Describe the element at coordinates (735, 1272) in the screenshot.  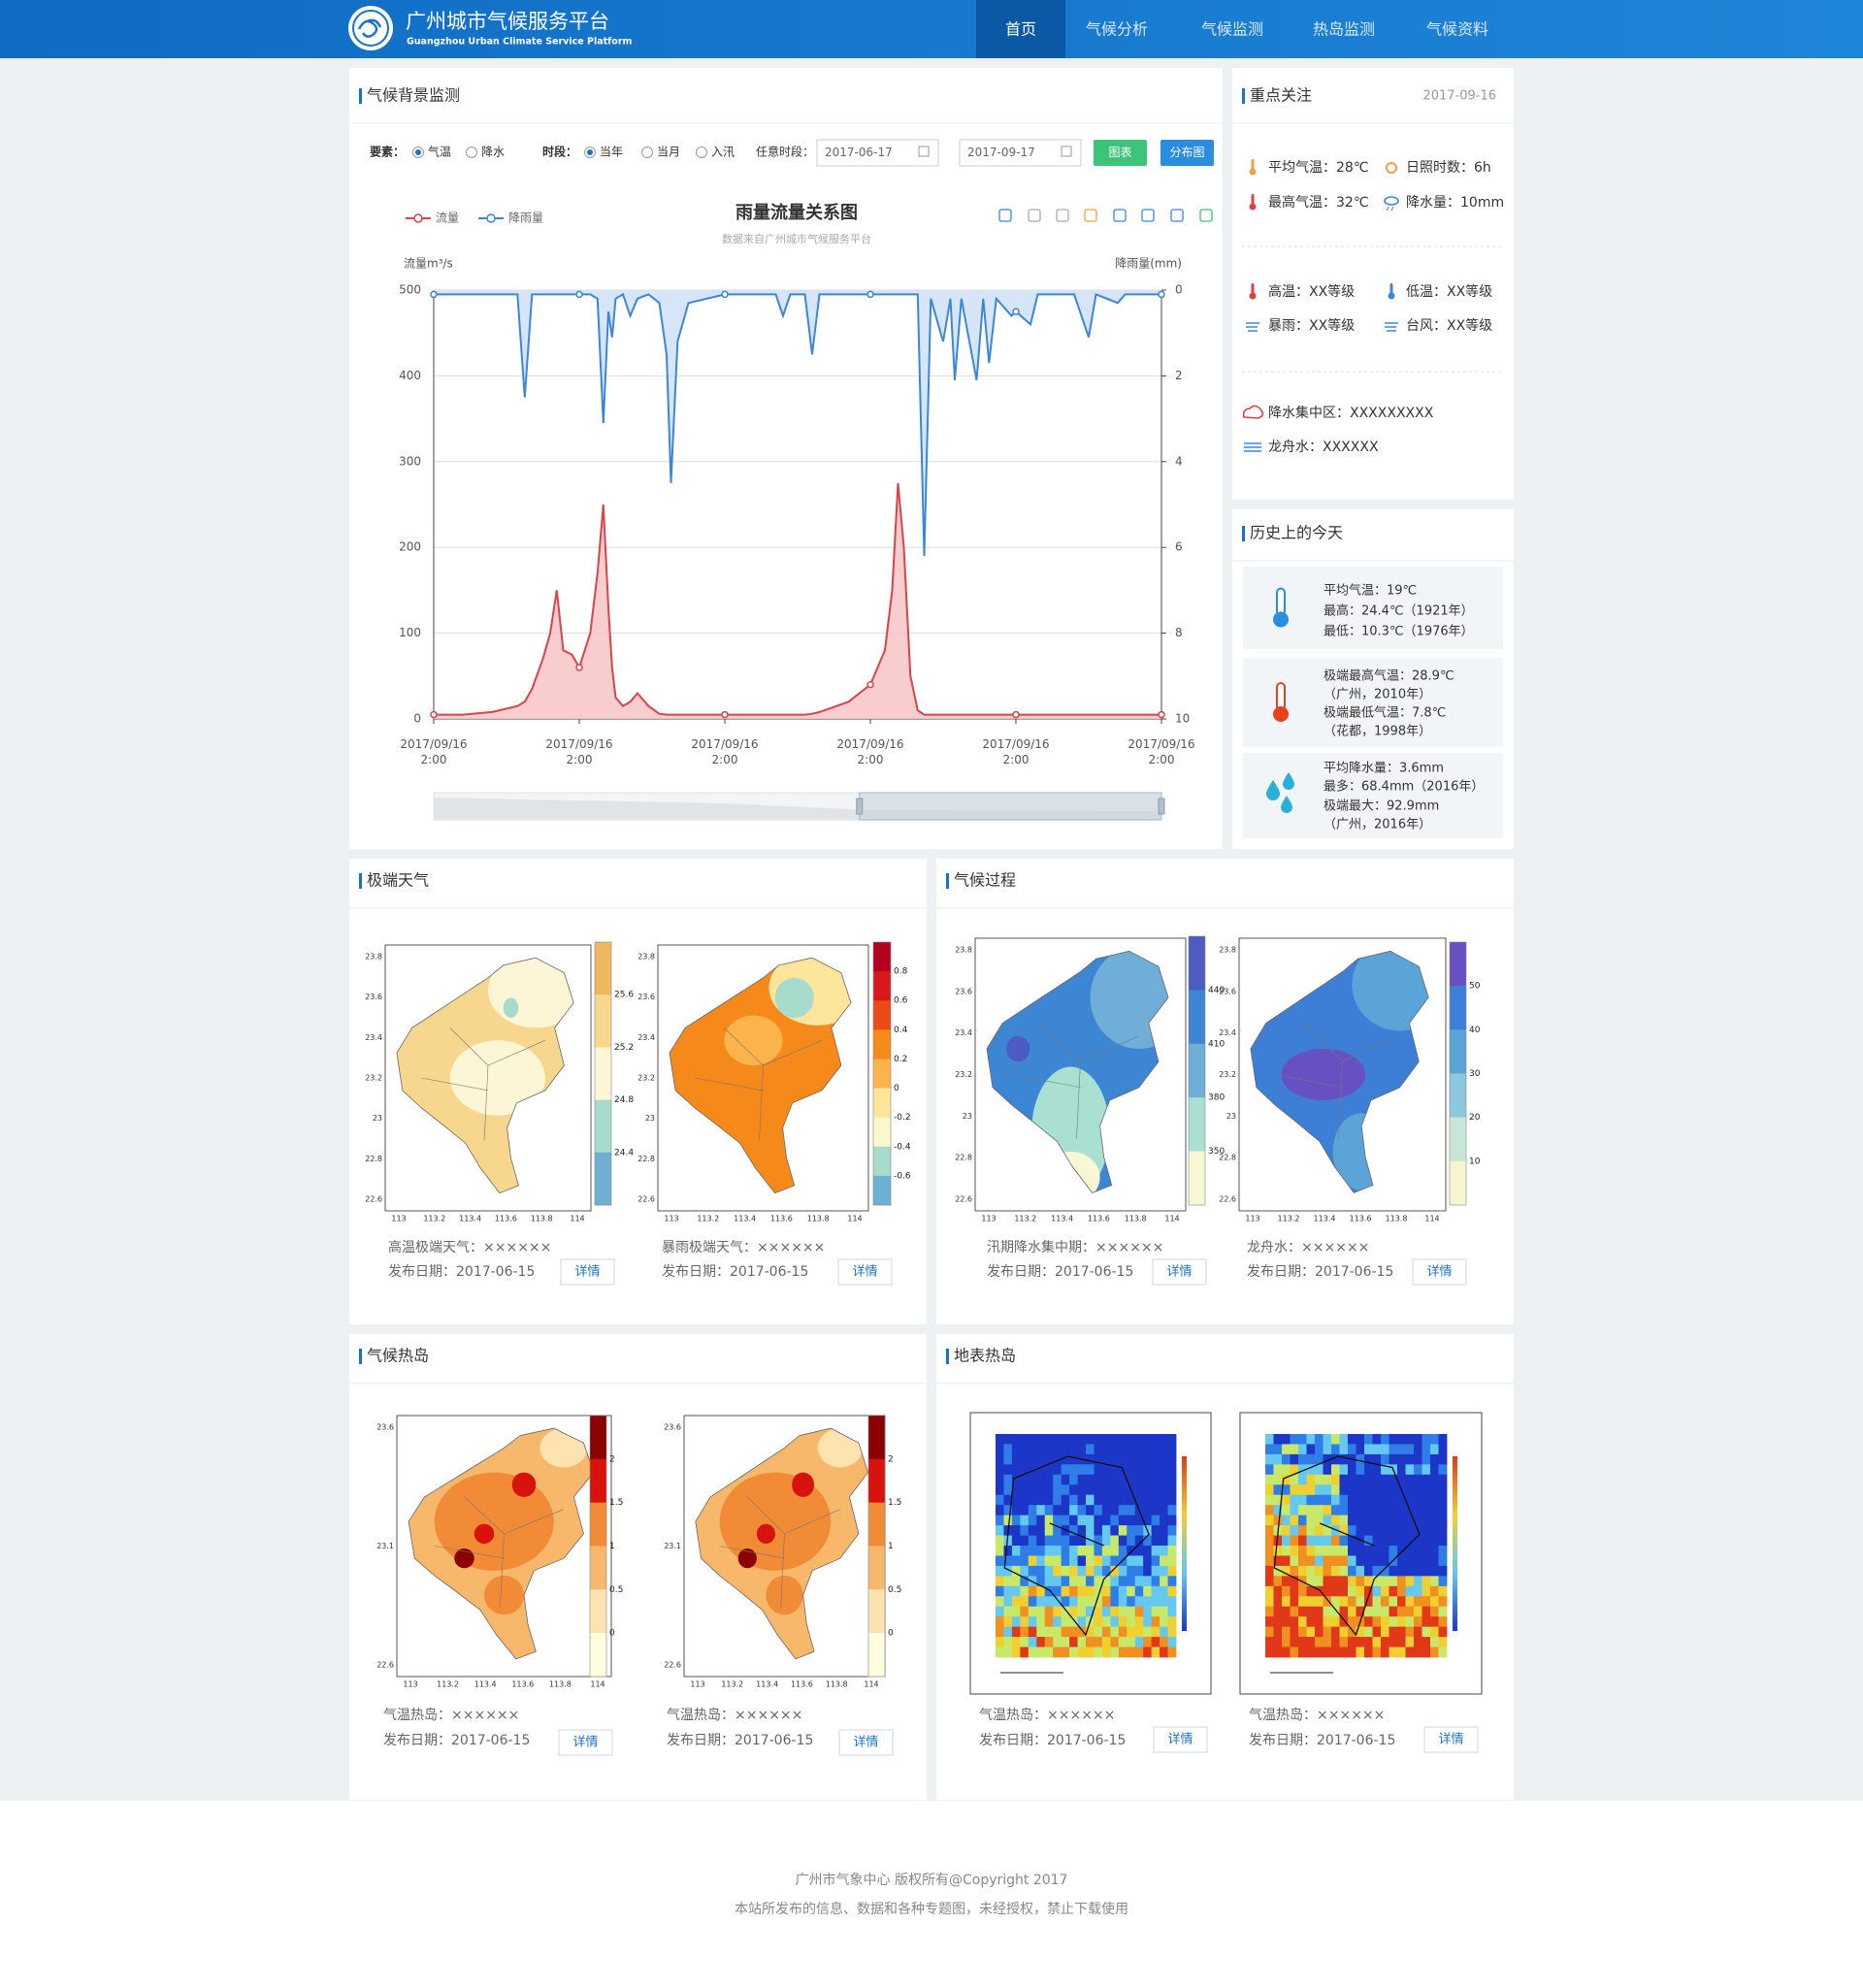
I see `map-date: 发布日期：2017-06-15` at that location.